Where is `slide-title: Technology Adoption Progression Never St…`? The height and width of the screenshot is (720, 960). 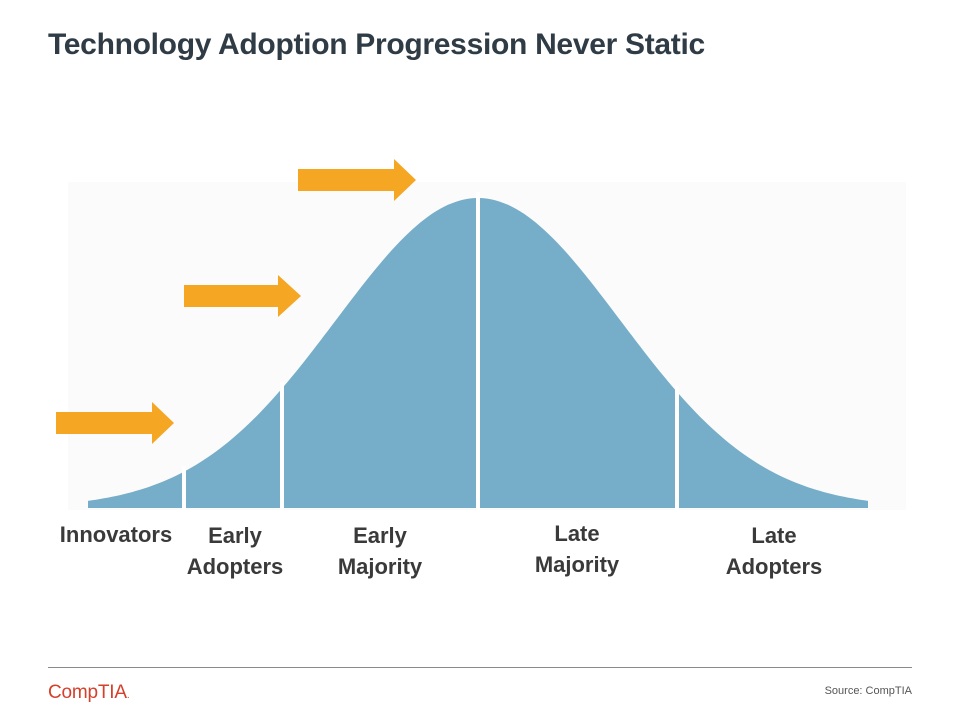 slide-title: Technology Adoption Progression Never St… is located at coordinates (376, 44).